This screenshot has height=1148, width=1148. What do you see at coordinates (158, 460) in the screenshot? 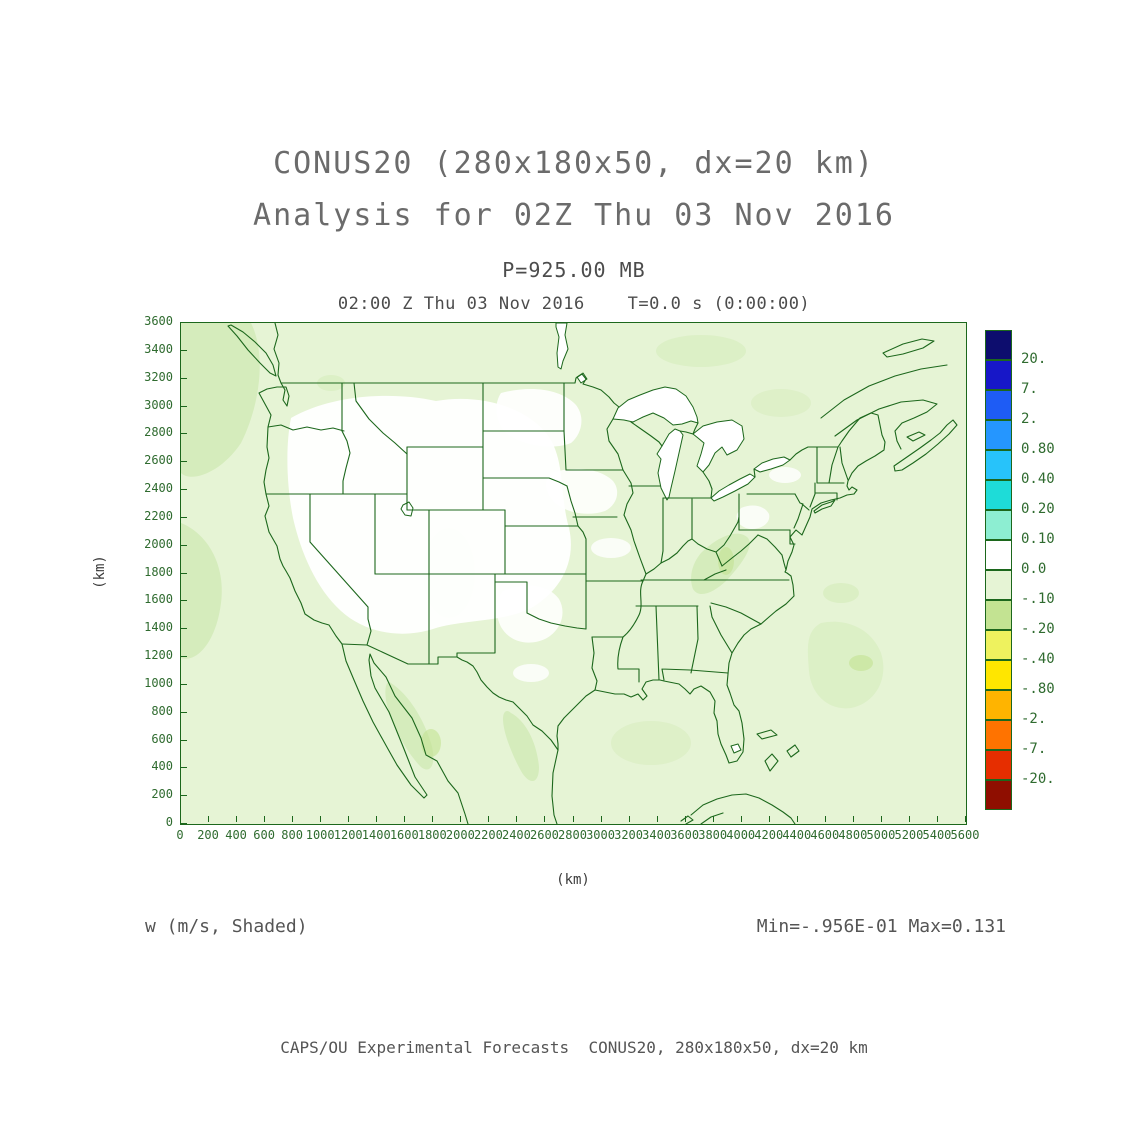
I see `y-tick-label: 2600` at bounding box center [158, 460].